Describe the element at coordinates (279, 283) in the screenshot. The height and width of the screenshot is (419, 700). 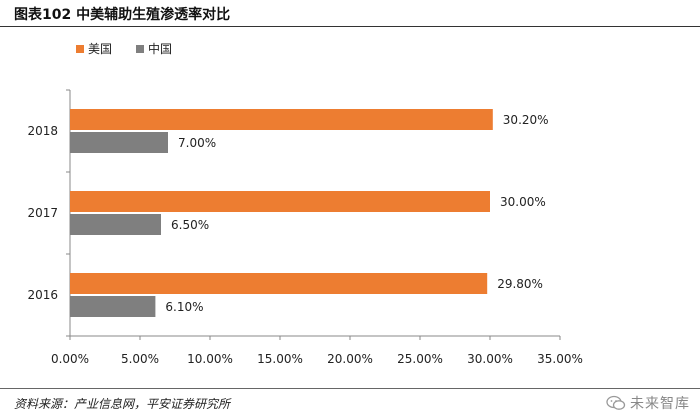
I see `bar-us-2016` at that location.